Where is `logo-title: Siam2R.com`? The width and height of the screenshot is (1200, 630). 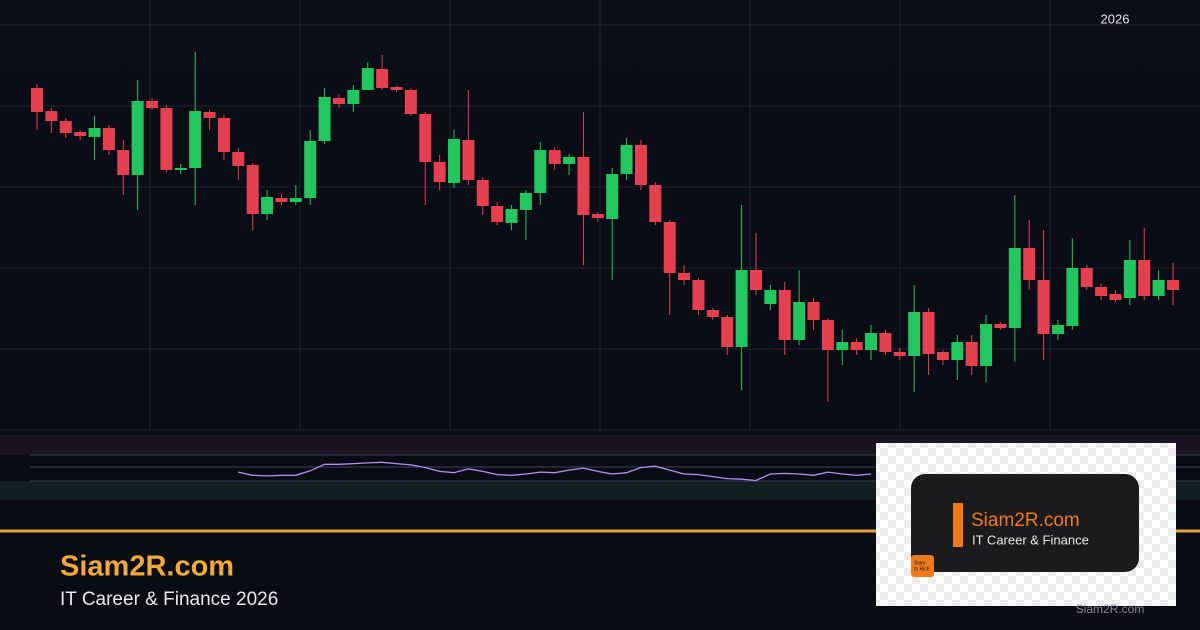 logo-title: Siam2R.com is located at coordinates (1025, 520).